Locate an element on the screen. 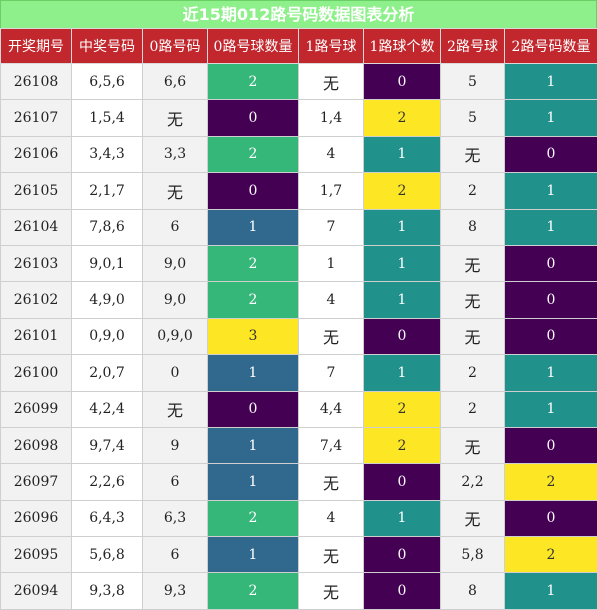 This screenshot has width=597, height=610. route0-numbers-cell: 0 is located at coordinates (175, 373).